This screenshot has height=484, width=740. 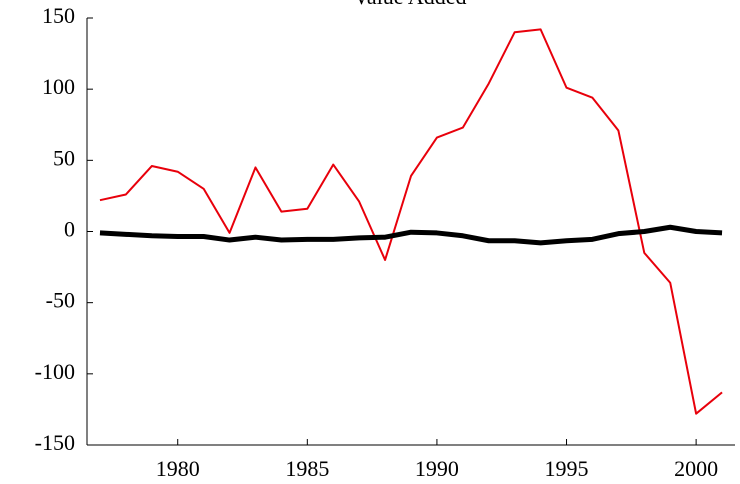 I want to click on series-line, so click(x=411, y=235).